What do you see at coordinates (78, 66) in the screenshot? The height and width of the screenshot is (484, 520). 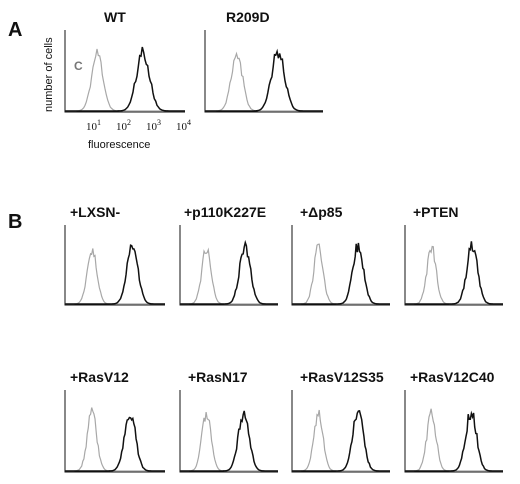 I see `control-curve-label: C` at bounding box center [78, 66].